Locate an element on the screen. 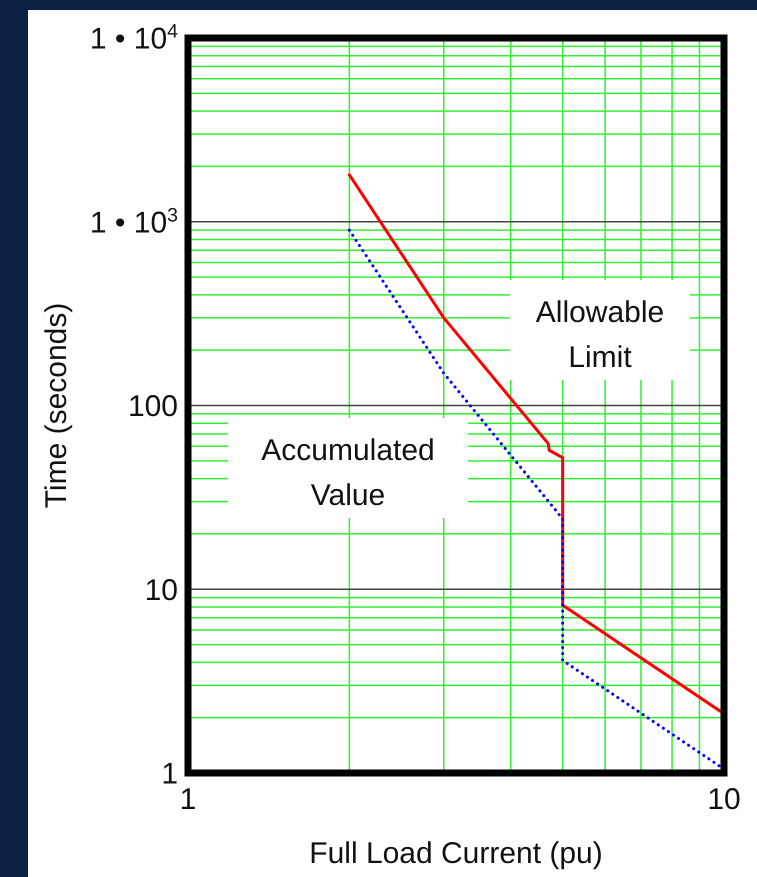  y-axis-title: Time (seconds) is located at coordinates (56, 405).